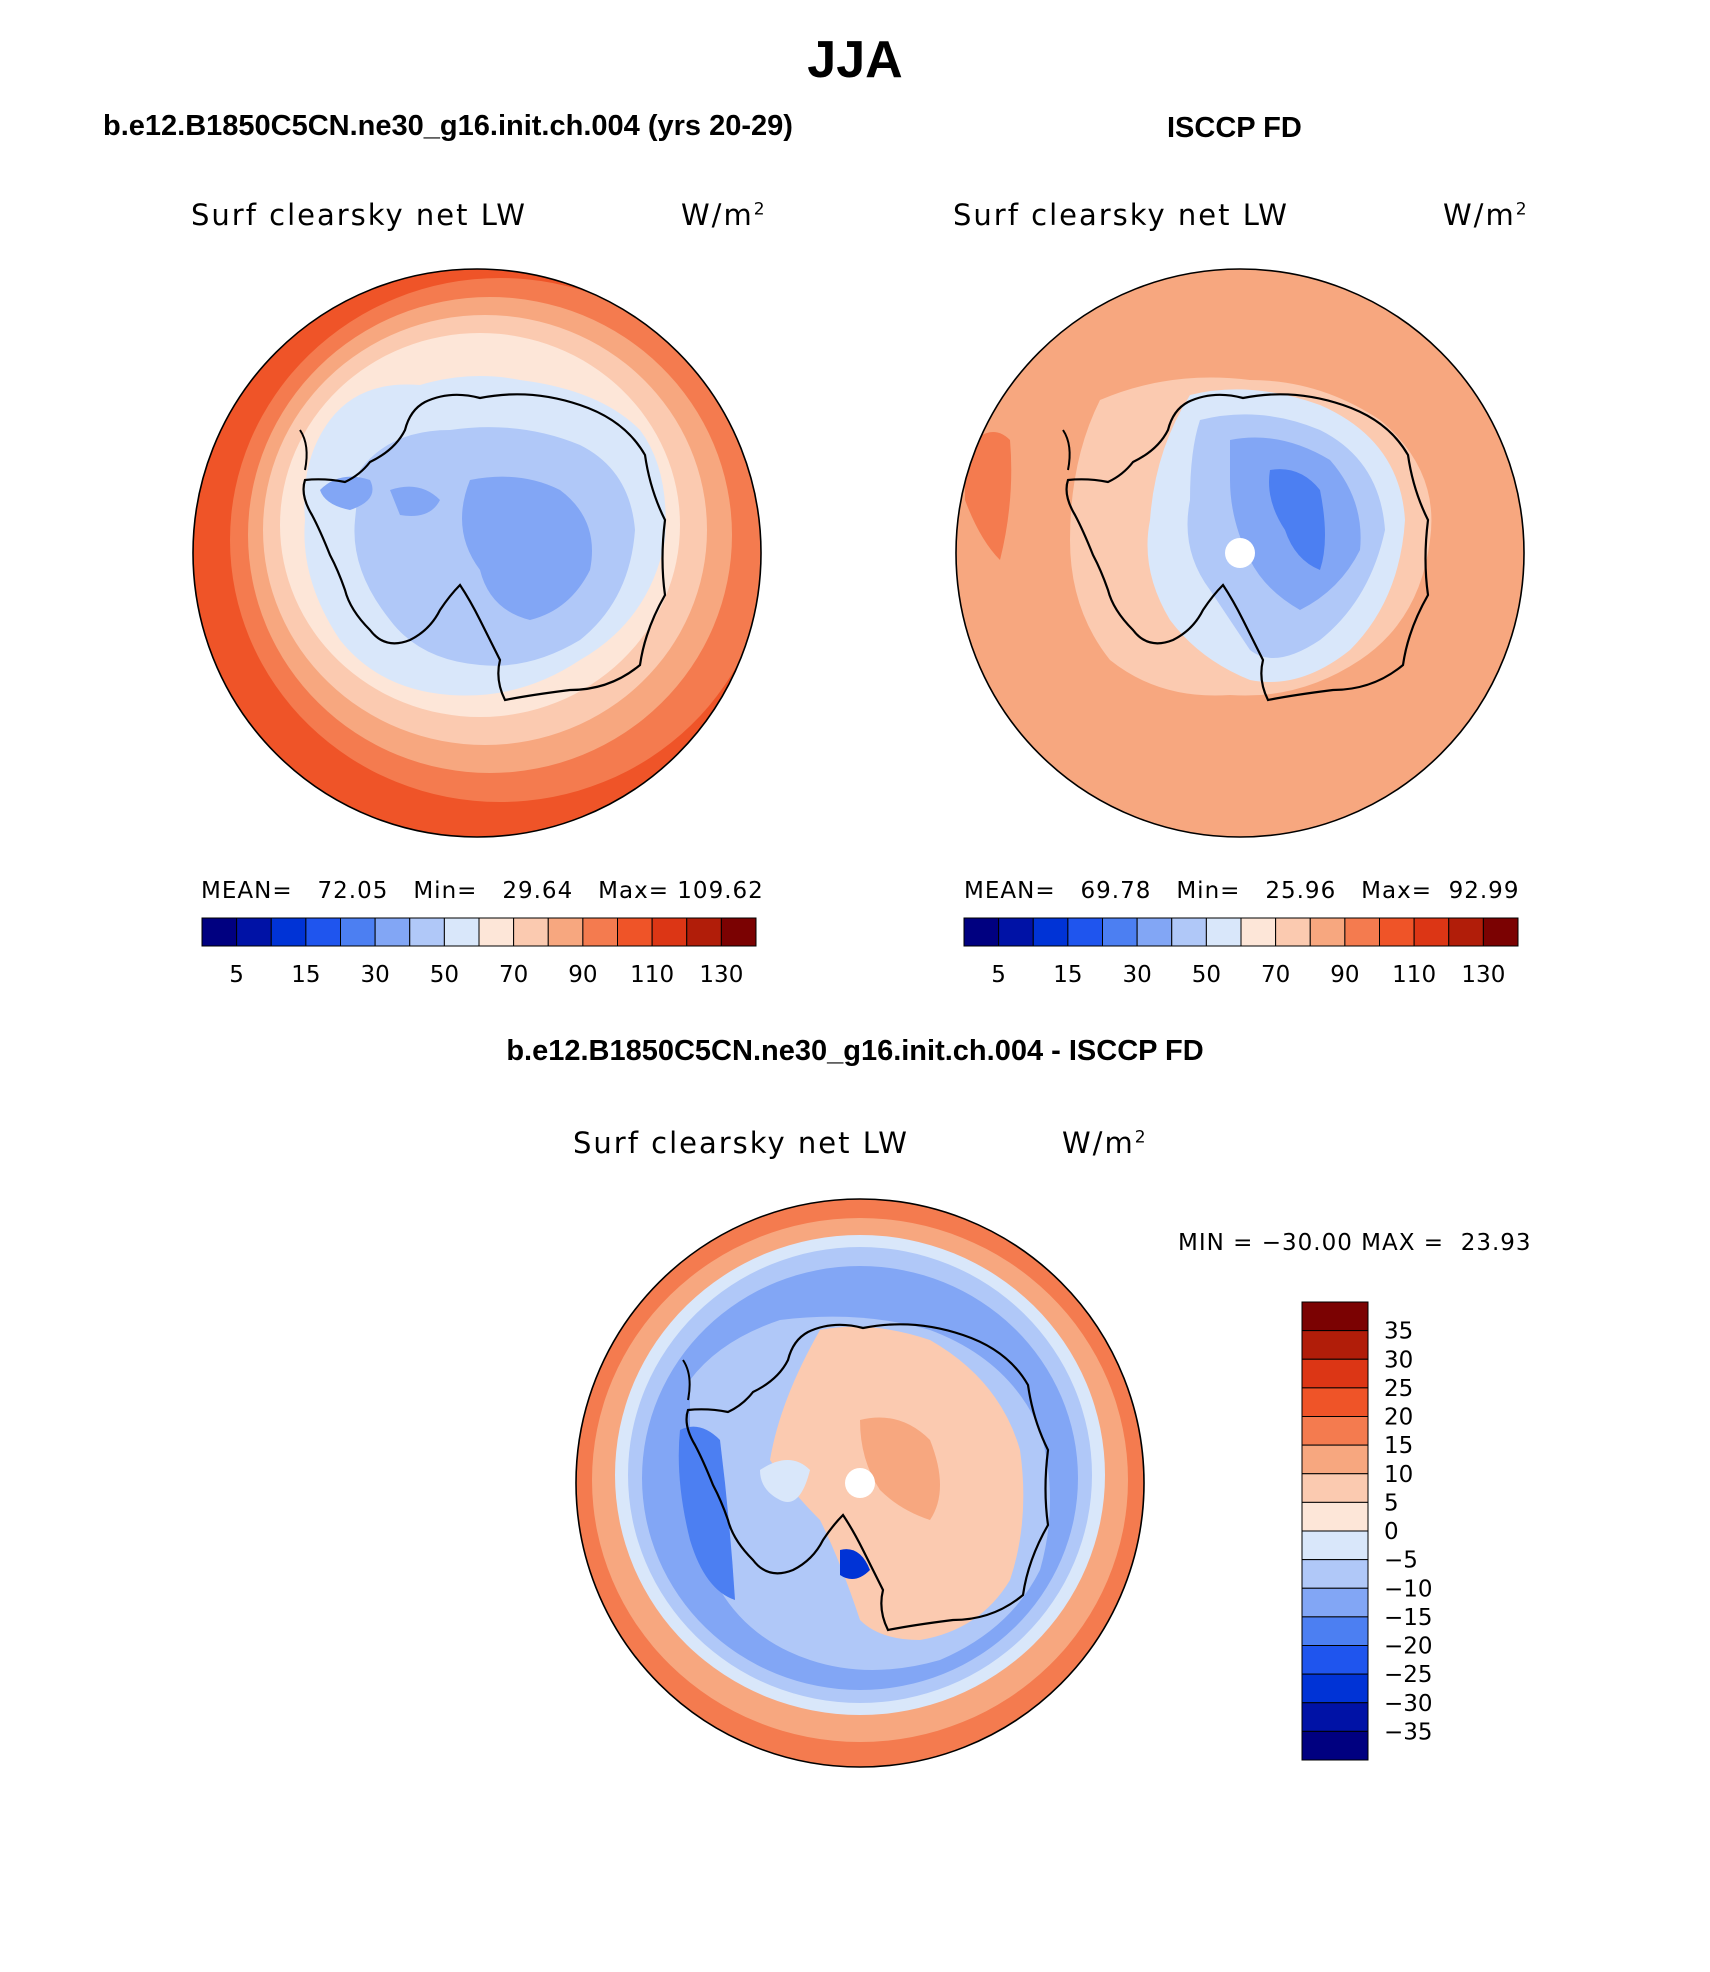  Describe the element at coordinates (1408, 1618) in the screenshot. I see `panel3-colorbar-tick-label: −15` at that location.